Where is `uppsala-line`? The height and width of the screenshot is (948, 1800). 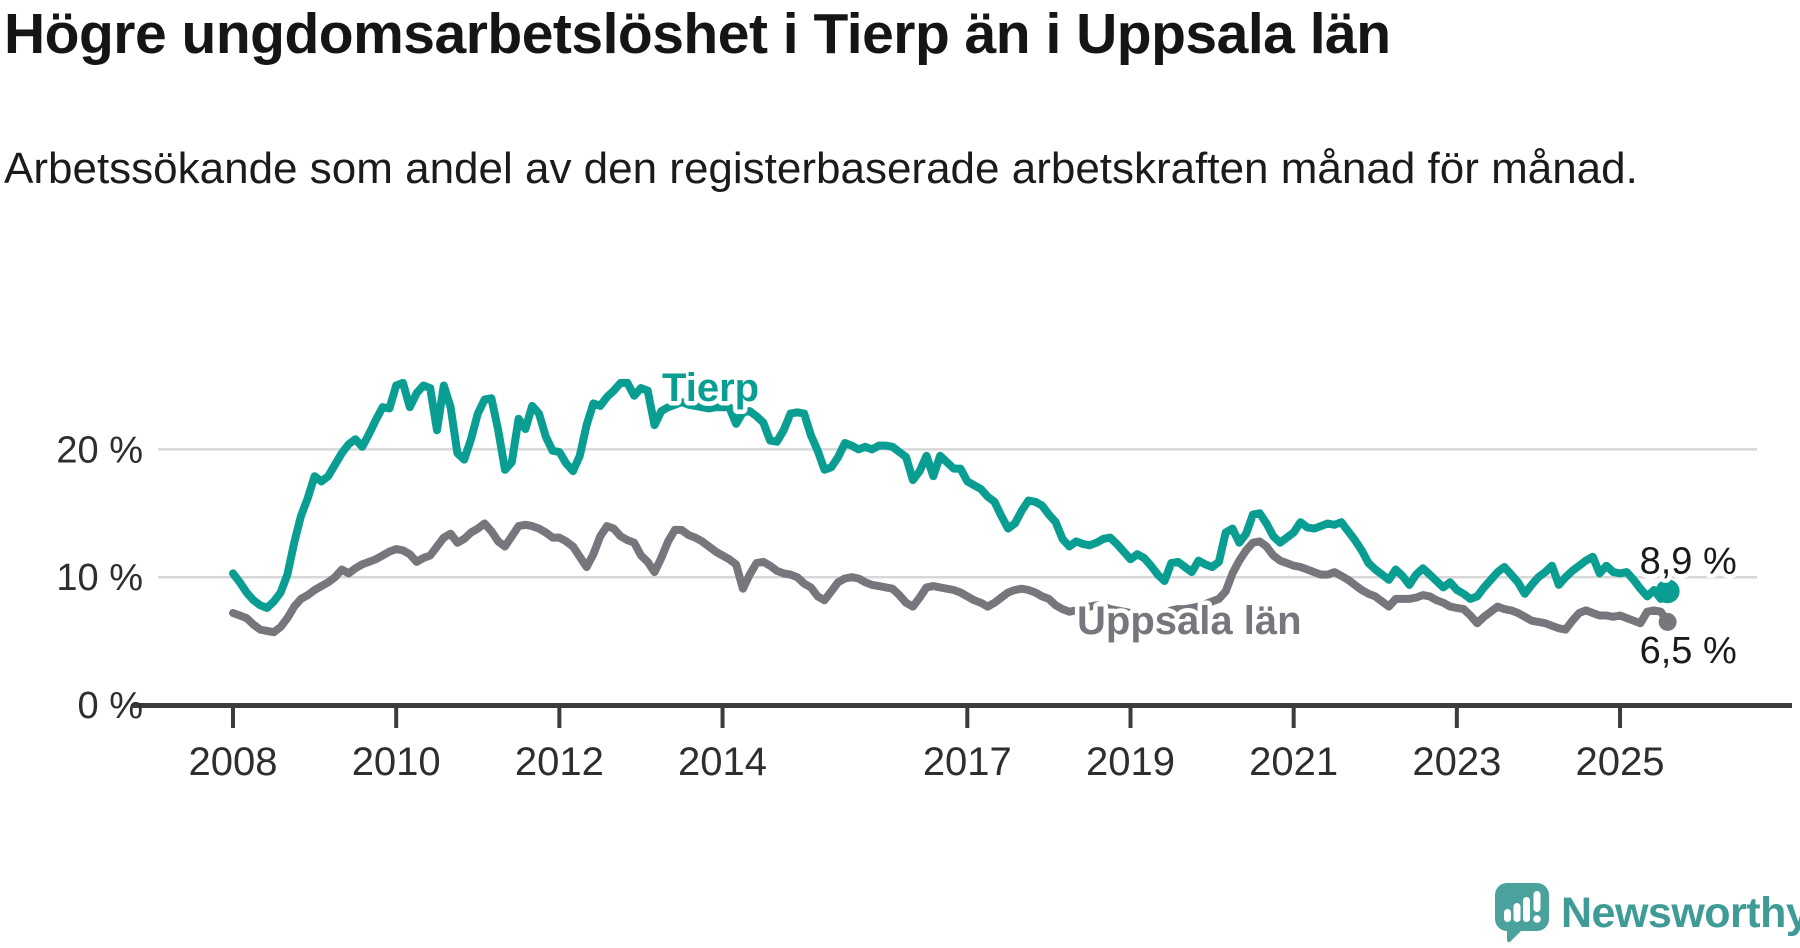
uppsala-line is located at coordinates (950, 578).